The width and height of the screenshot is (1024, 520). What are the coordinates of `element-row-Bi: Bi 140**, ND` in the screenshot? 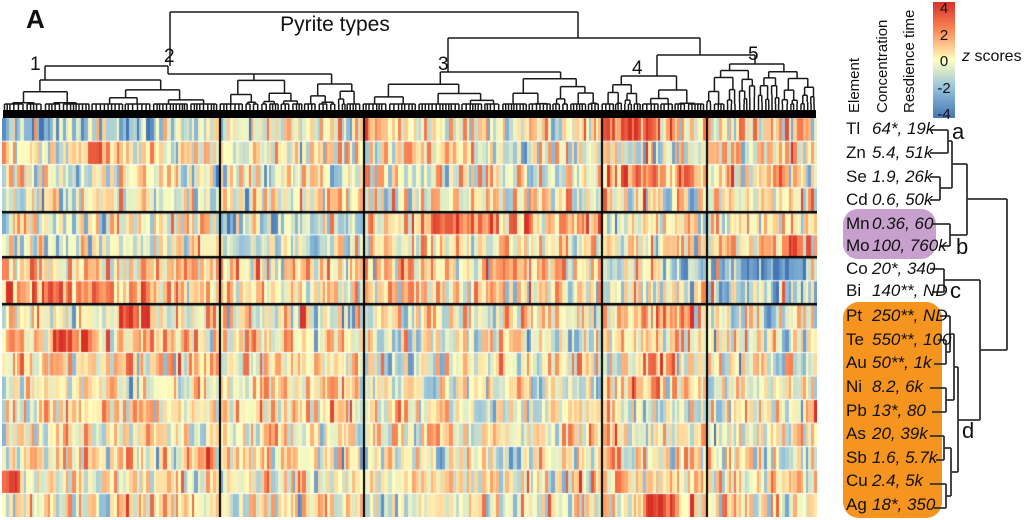 It's located at (897, 292).